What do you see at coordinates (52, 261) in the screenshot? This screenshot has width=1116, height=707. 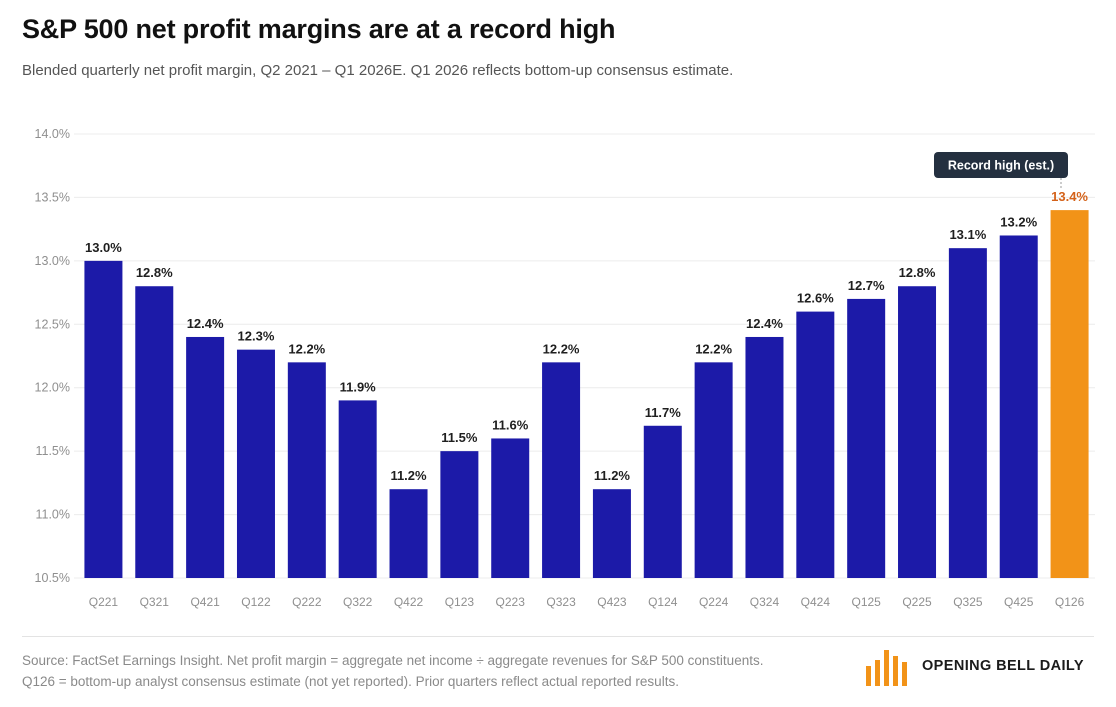 I see `y-tick-label: 13.0%` at bounding box center [52, 261].